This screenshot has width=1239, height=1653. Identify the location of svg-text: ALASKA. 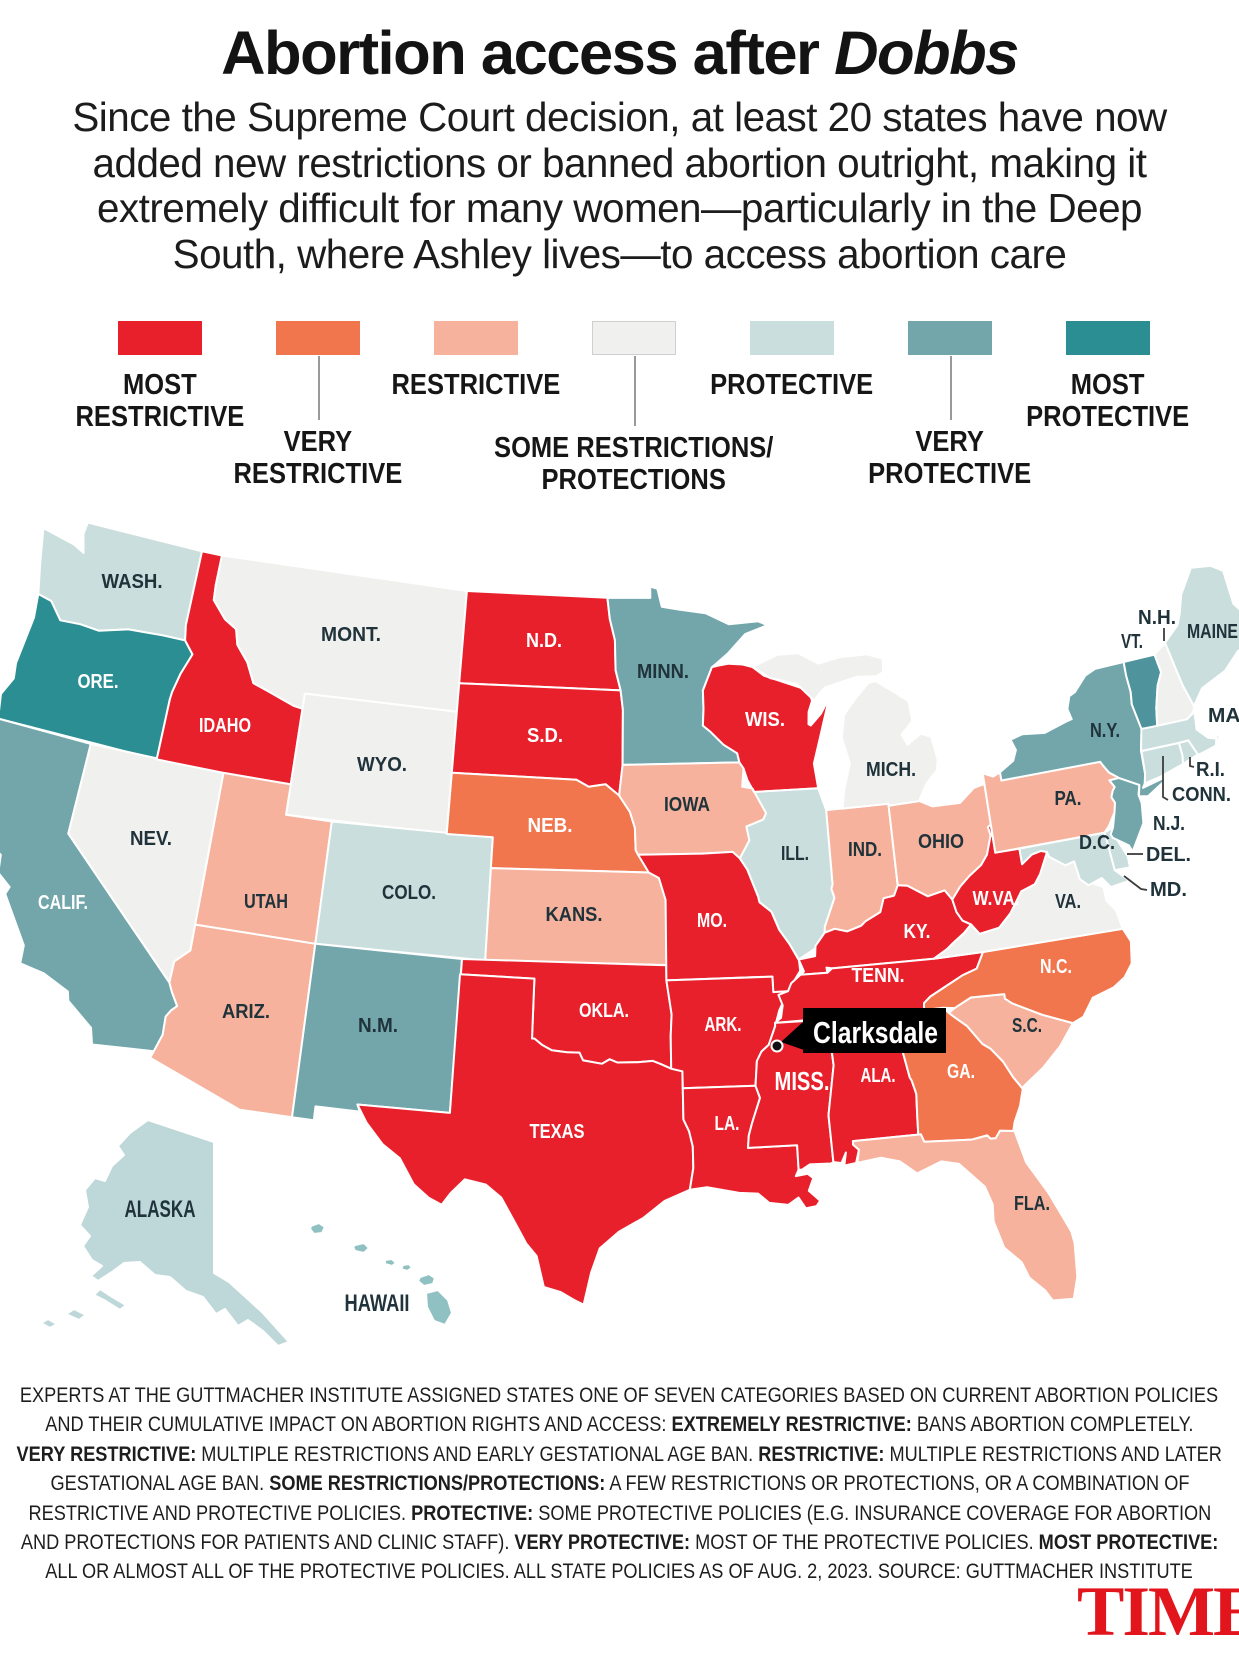
(160, 1209).